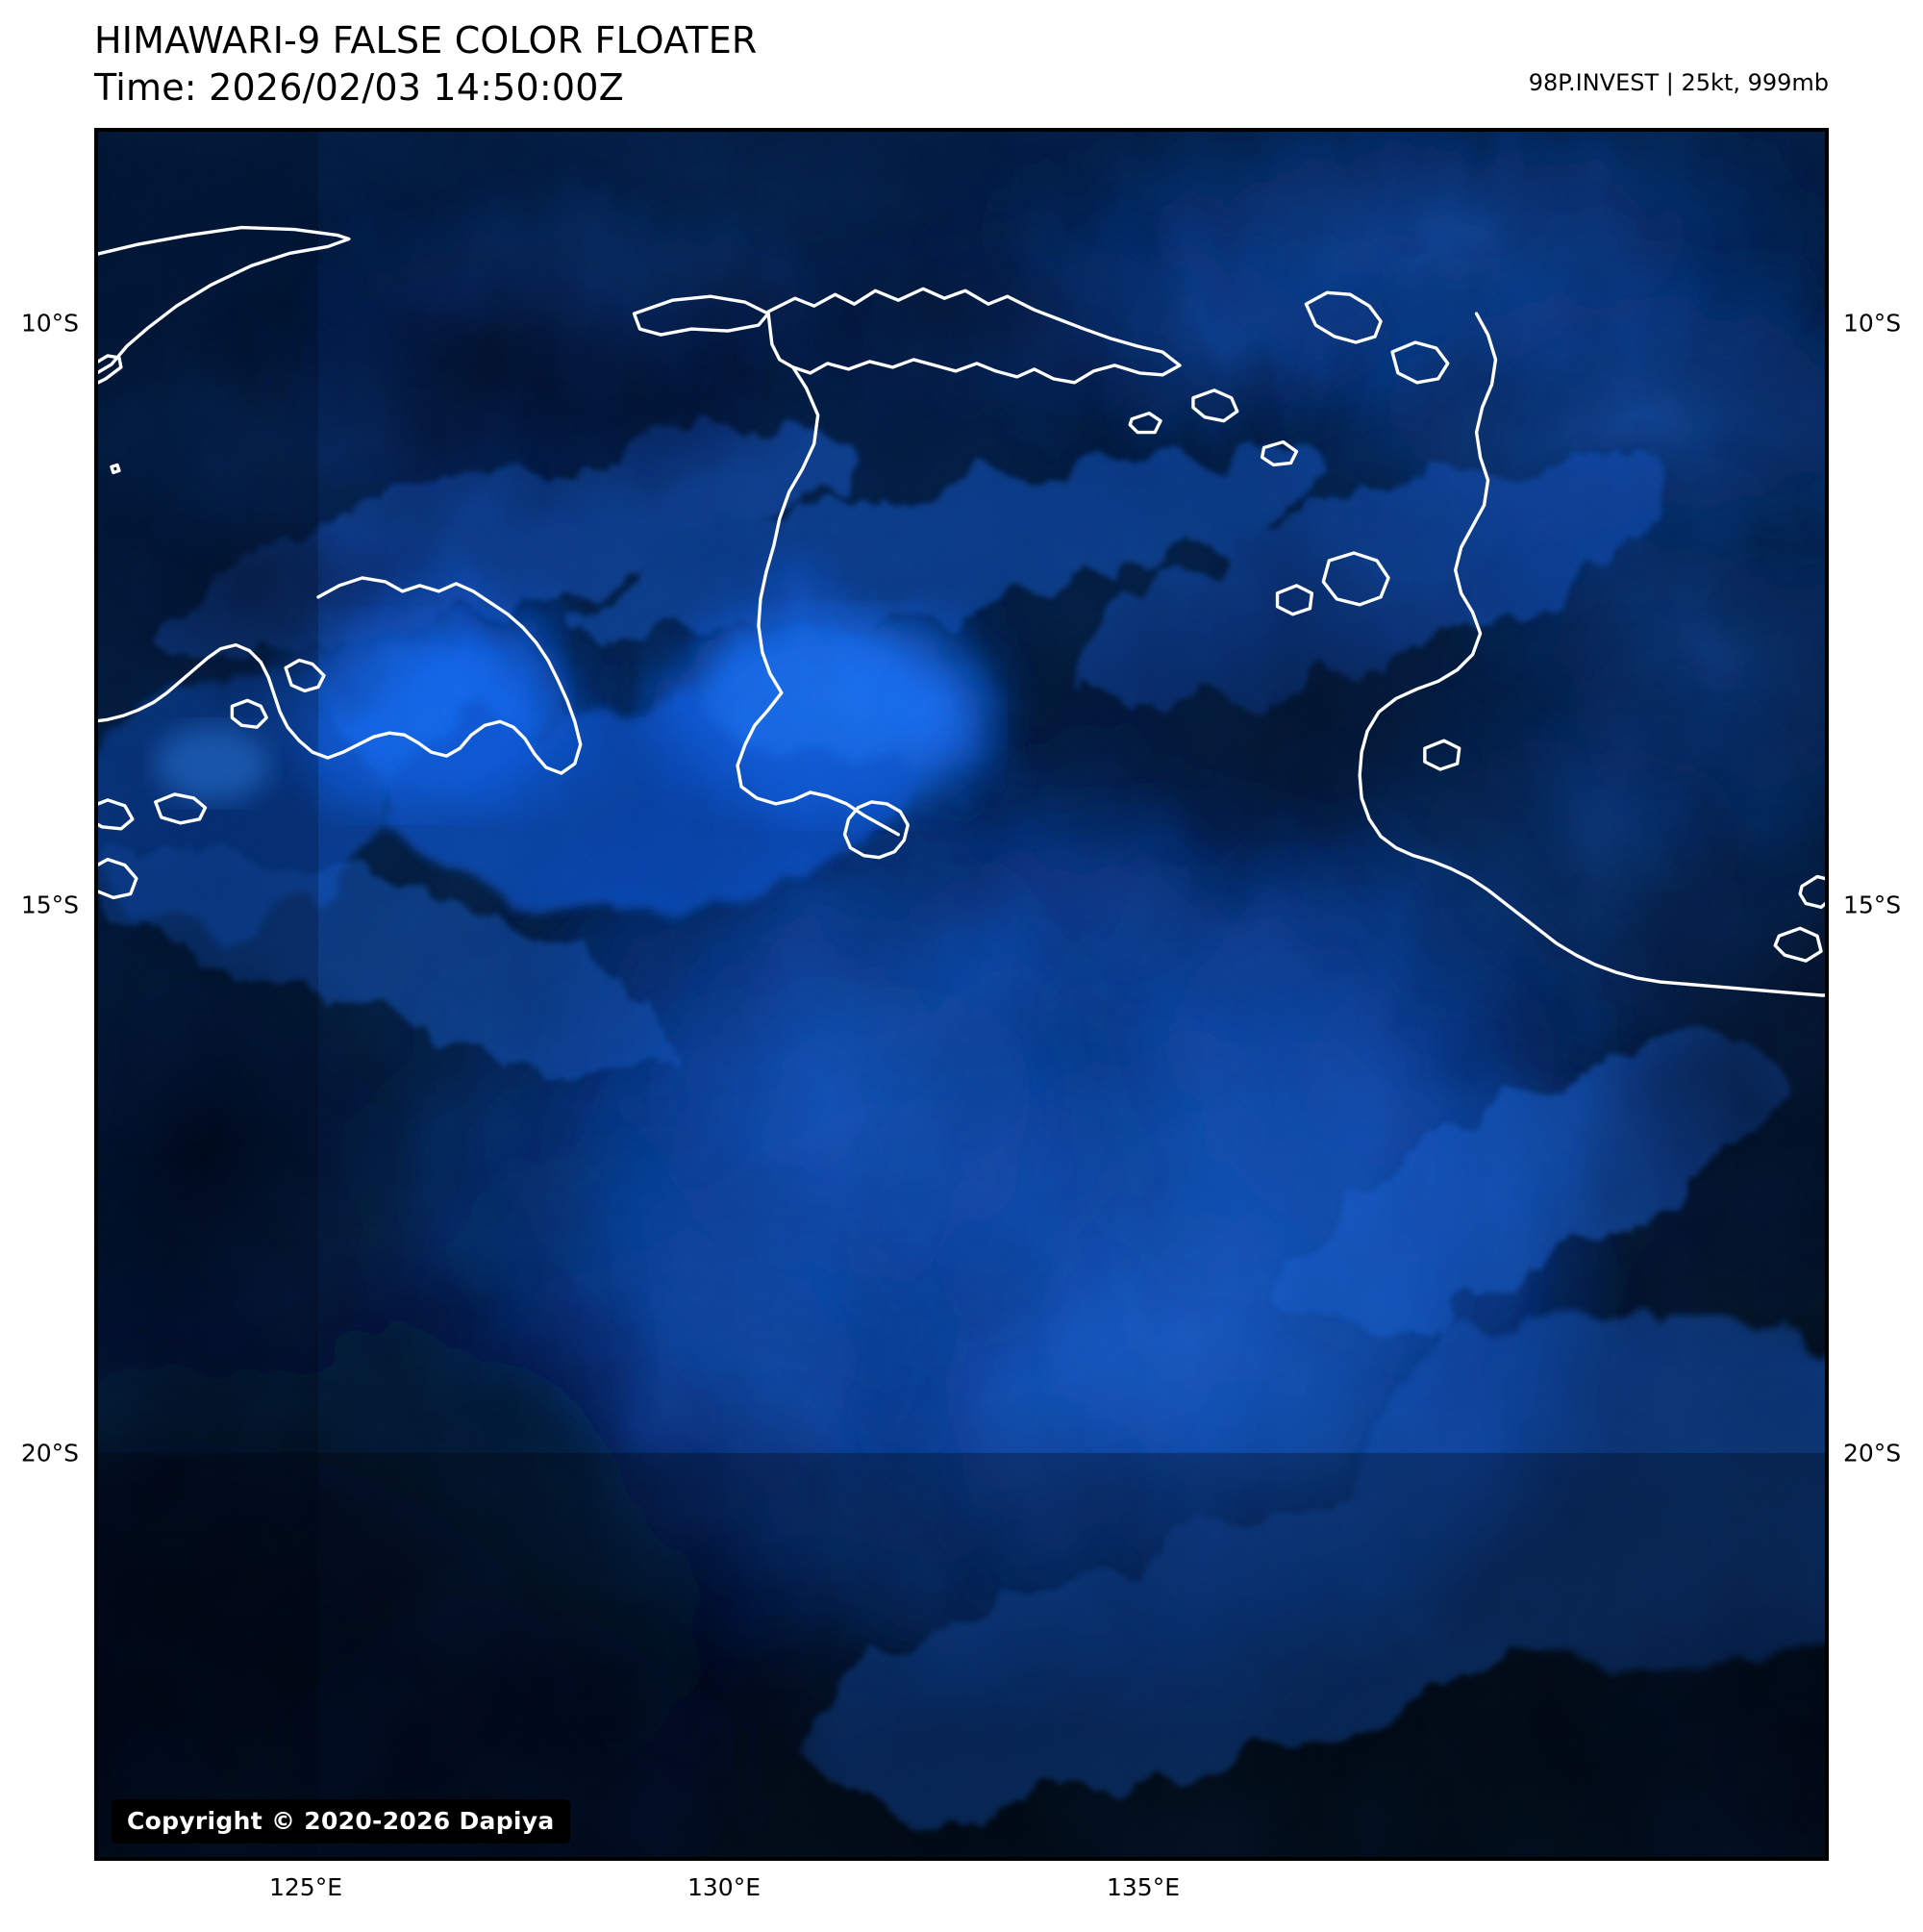  What do you see at coordinates (49, 1453) in the screenshot?
I see `lat-tick-left-2: 20°S` at bounding box center [49, 1453].